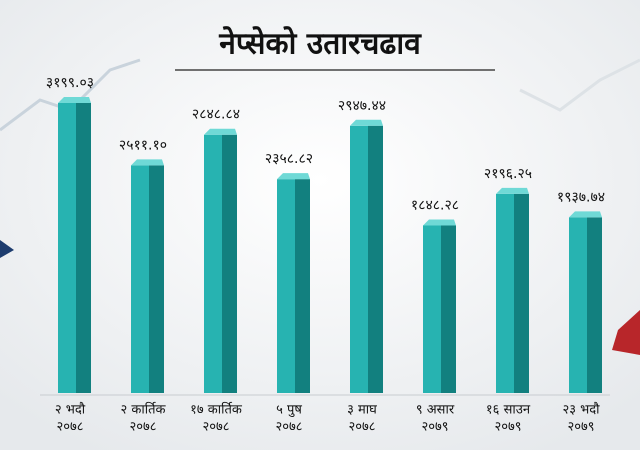 This screenshot has width=640, height=450. What do you see at coordinates (581, 410) in the screenshot?
I see `x-tick-label: २३ भदौ` at bounding box center [581, 410].